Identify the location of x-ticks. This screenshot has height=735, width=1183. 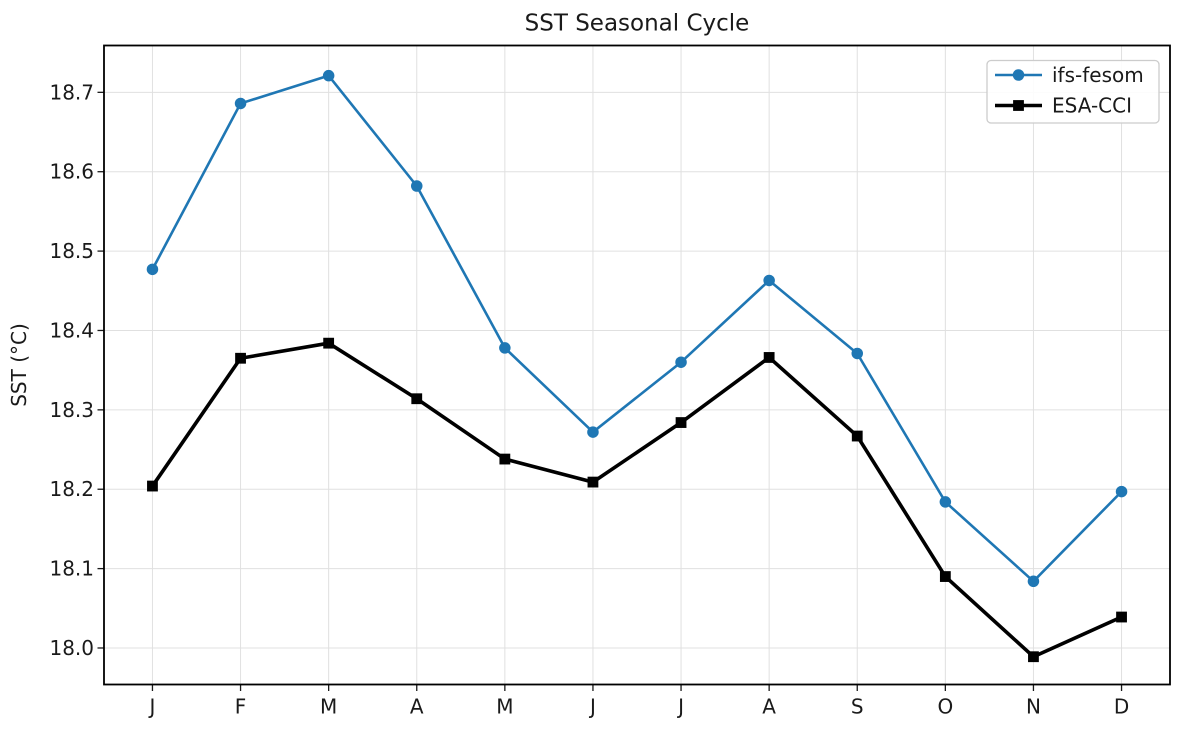
(637, 687).